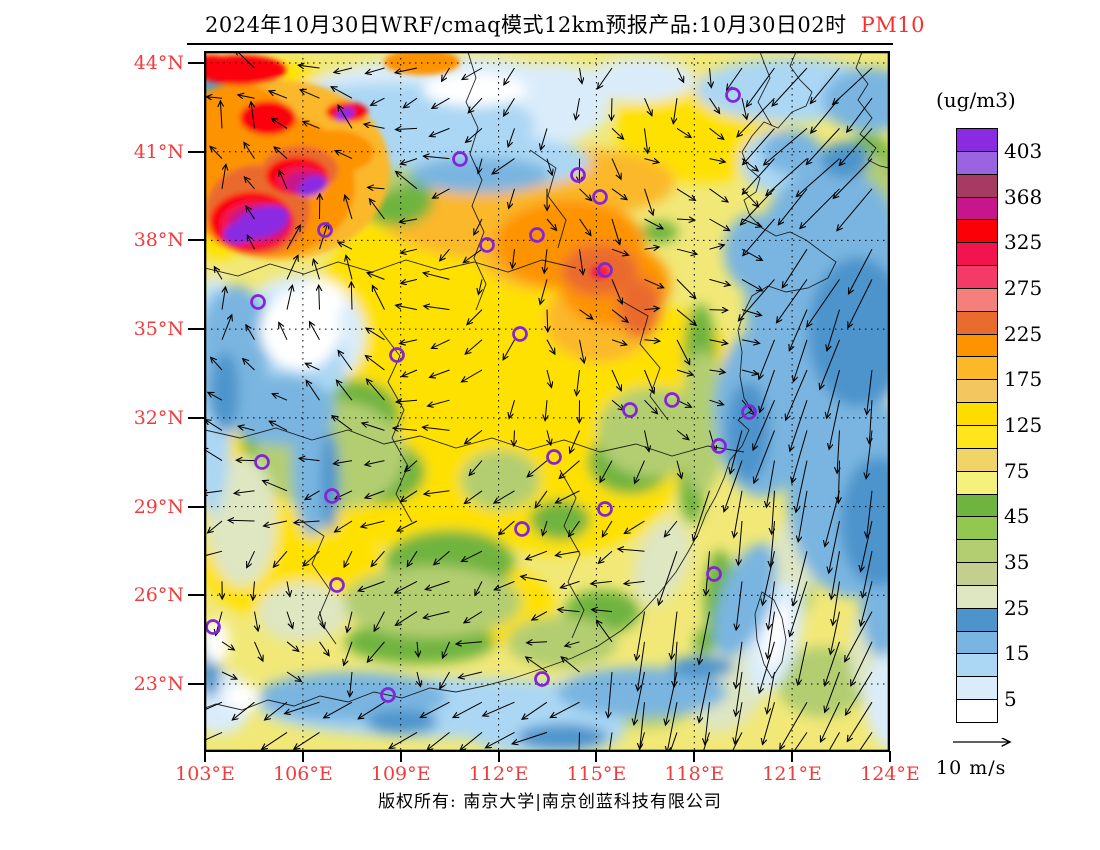 The height and width of the screenshot is (850, 1100). Describe the element at coordinates (890, 774) in the screenshot. I see `lon-tick-label: 124°E` at that location.